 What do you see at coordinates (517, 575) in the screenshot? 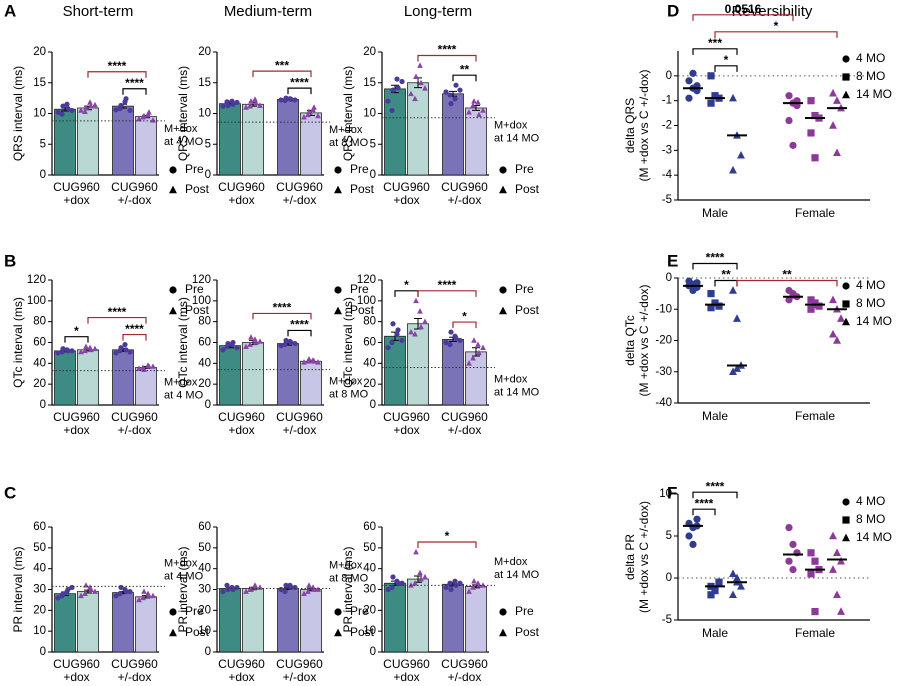
I see `reference-label: at 14 MO` at bounding box center [517, 575].